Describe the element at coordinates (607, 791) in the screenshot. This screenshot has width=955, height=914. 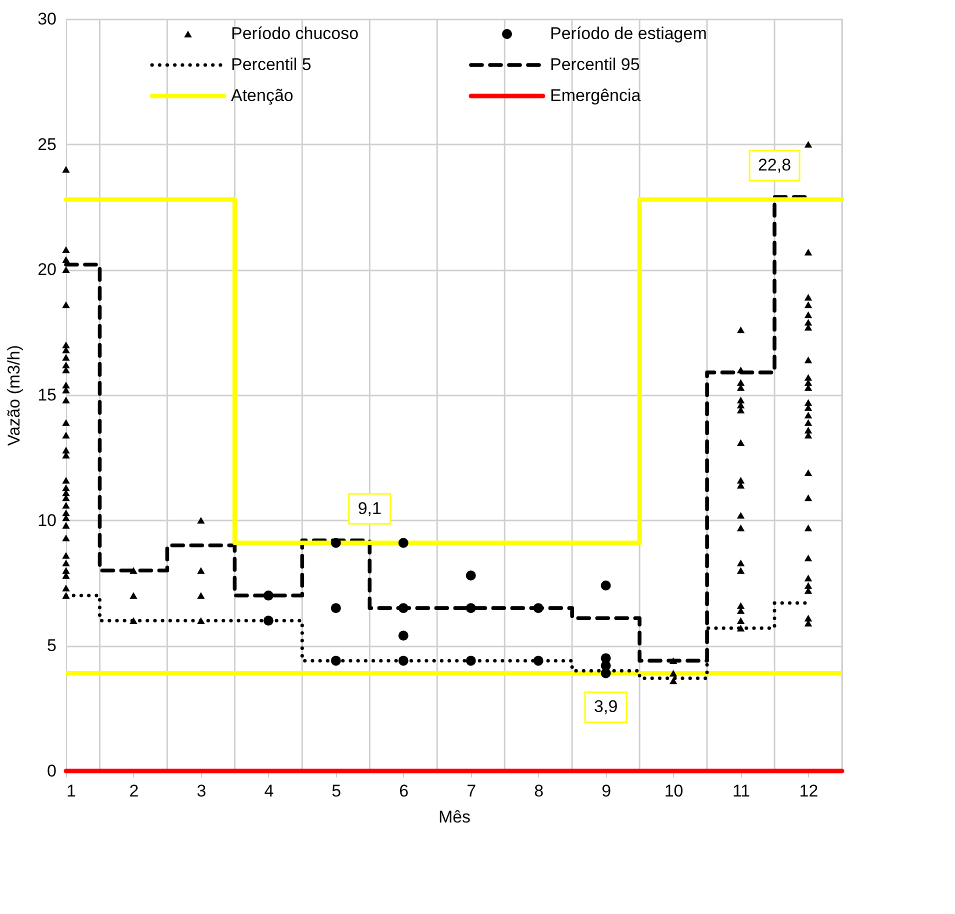
I see `x-tick-label: 9` at that location.